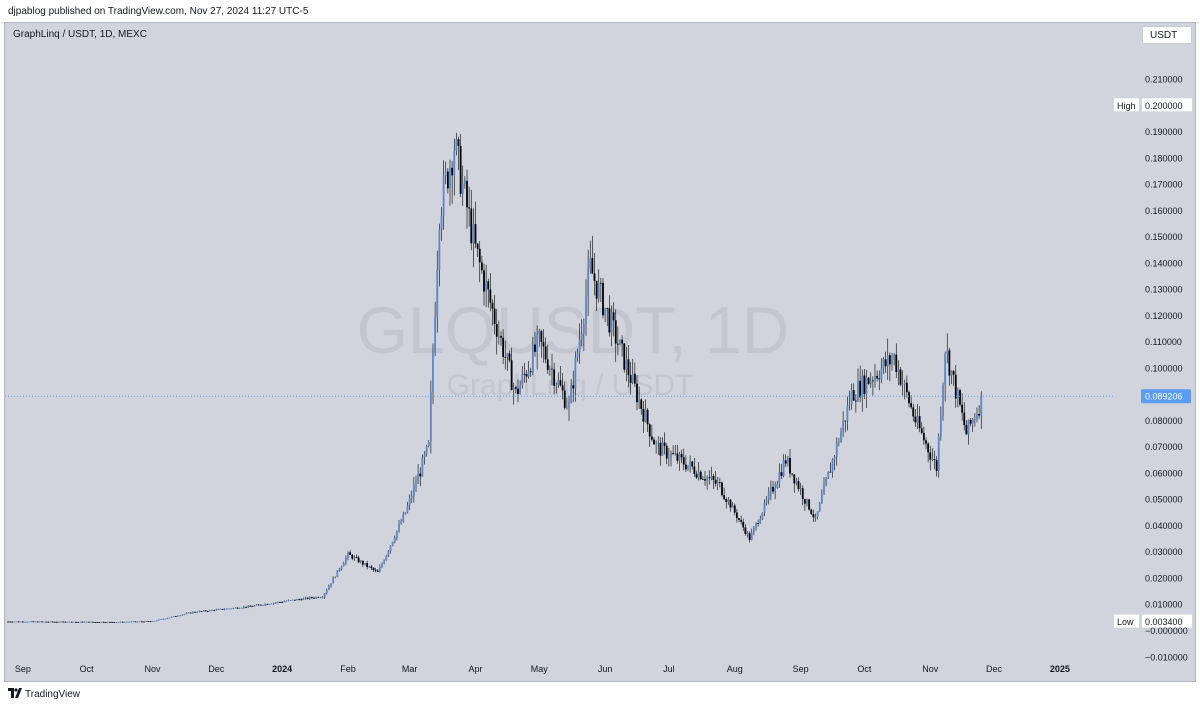  Describe the element at coordinates (1166, 657) in the screenshot. I see `price-tick-label: −0.010000` at that location.